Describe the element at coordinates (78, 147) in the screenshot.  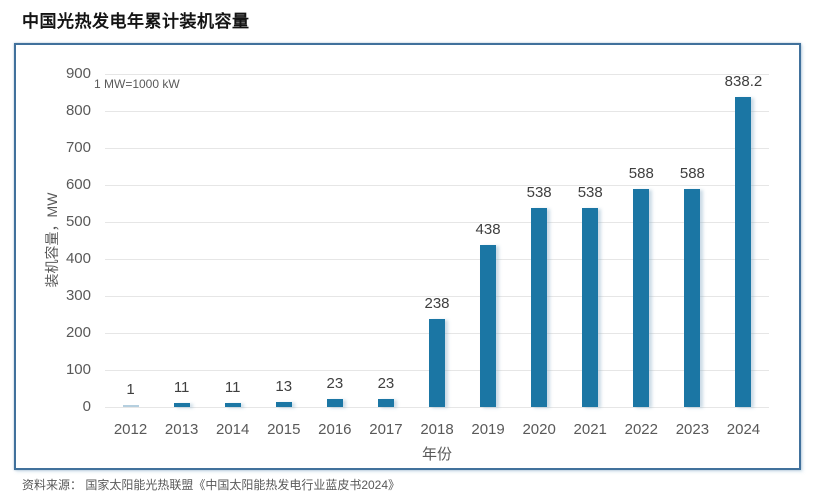
I see `y-tick-label: 700` at that location.